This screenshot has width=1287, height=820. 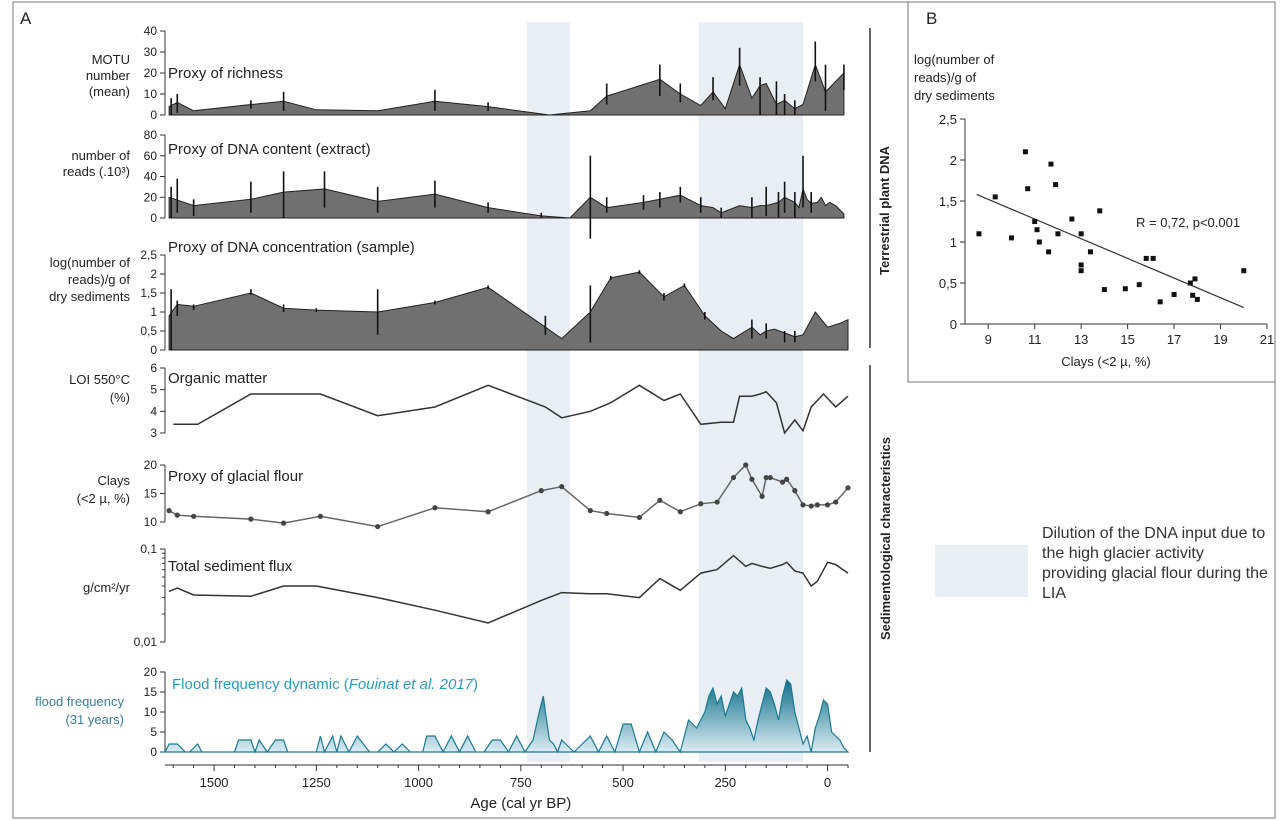 What do you see at coordinates (520, 803) in the screenshot?
I see `x-axis-label: Age (cal yr BP)` at bounding box center [520, 803].